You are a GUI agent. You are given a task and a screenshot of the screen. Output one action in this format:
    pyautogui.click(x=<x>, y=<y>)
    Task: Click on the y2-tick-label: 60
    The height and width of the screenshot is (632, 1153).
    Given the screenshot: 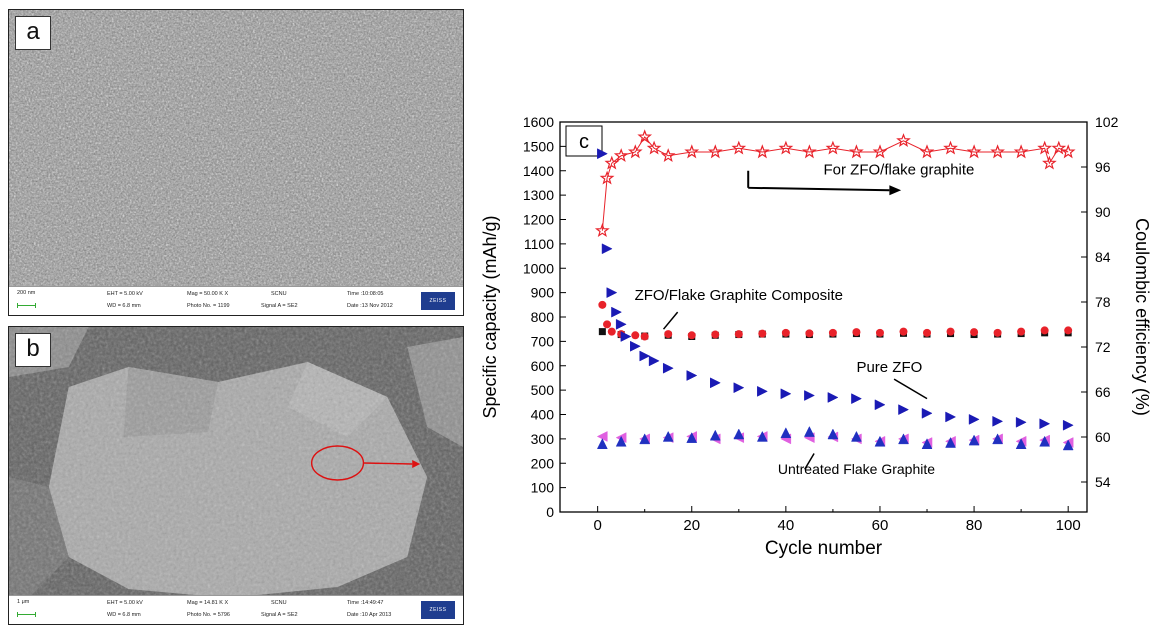 What is the action you would take?
    pyautogui.click(x=1103, y=437)
    